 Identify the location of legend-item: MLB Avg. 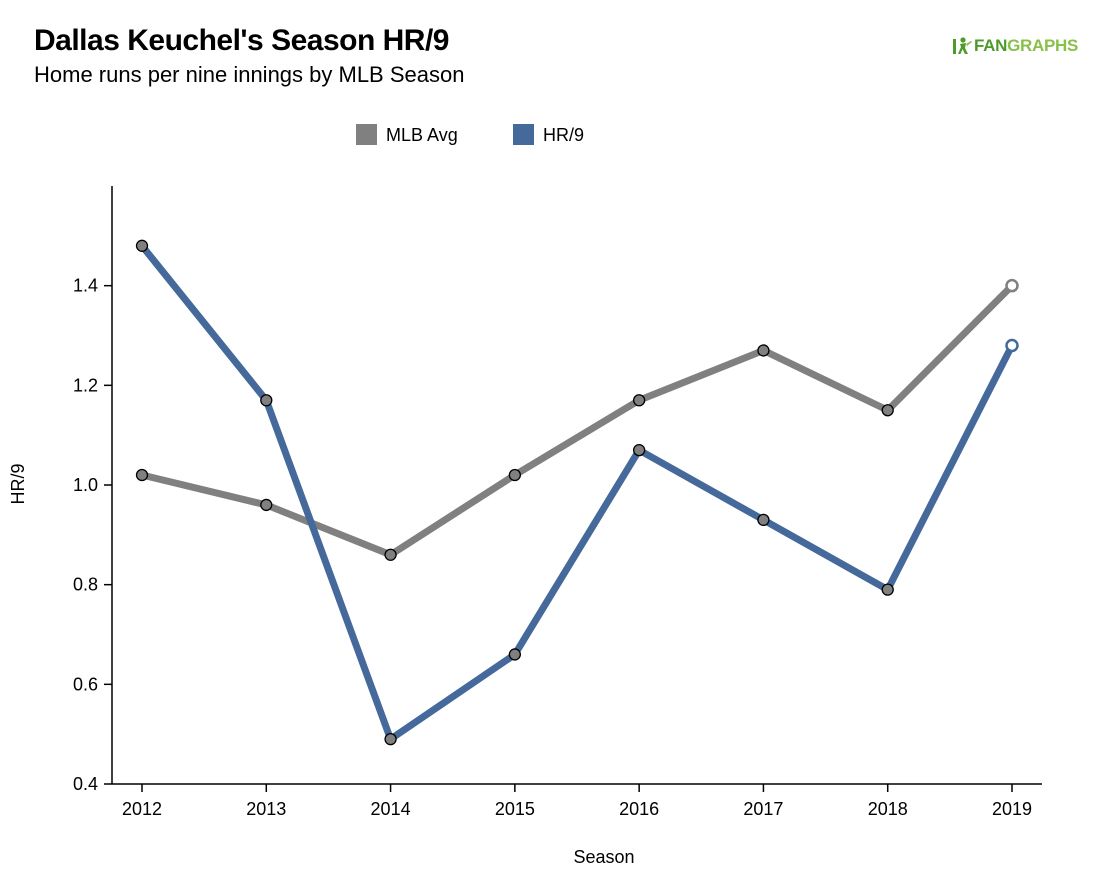
(407, 134).